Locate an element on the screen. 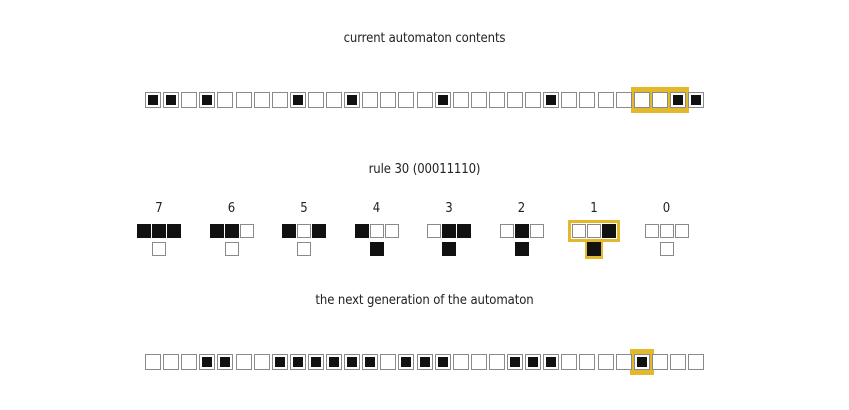 The width and height of the screenshot is (849, 410). rule-number-label: 7 is located at coordinates (159, 208).